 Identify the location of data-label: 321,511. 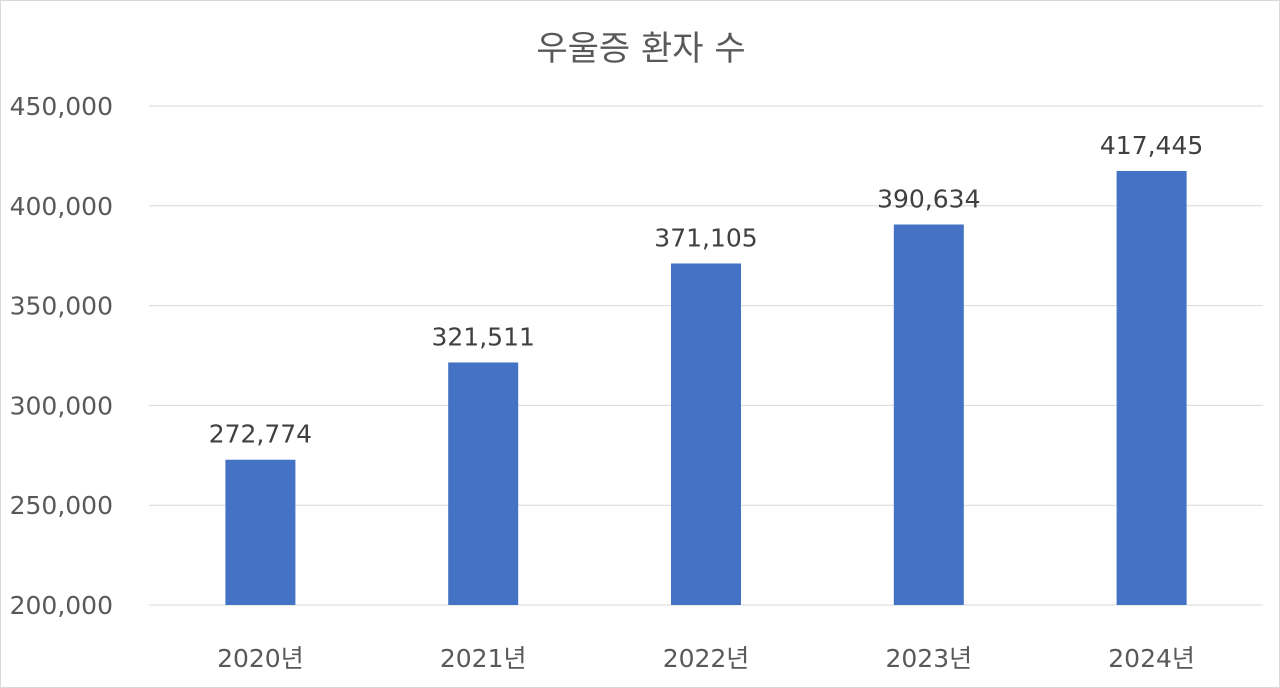
(483, 336).